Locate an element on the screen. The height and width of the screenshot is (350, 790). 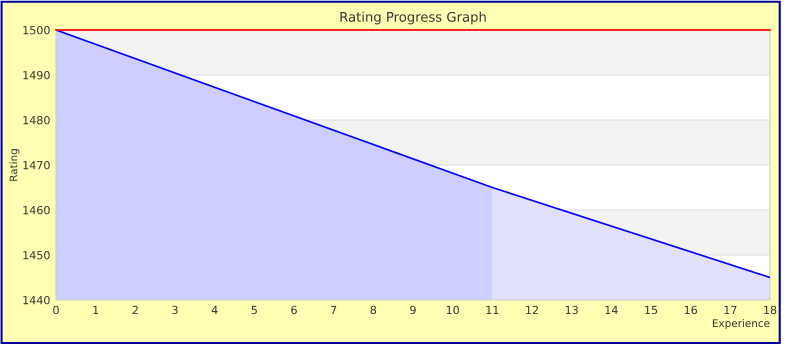
x-tick-label: 15 is located at coordinates (651, 310).